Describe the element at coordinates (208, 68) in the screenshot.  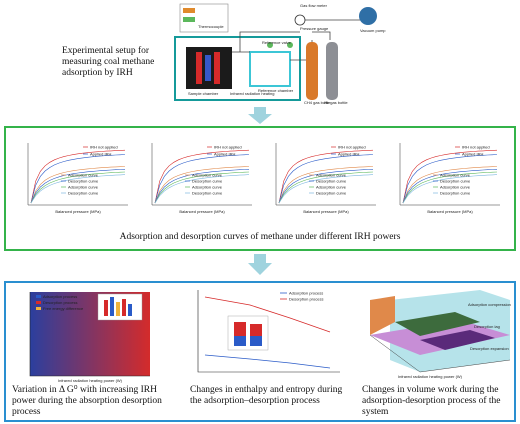
I see `sample` at that location.